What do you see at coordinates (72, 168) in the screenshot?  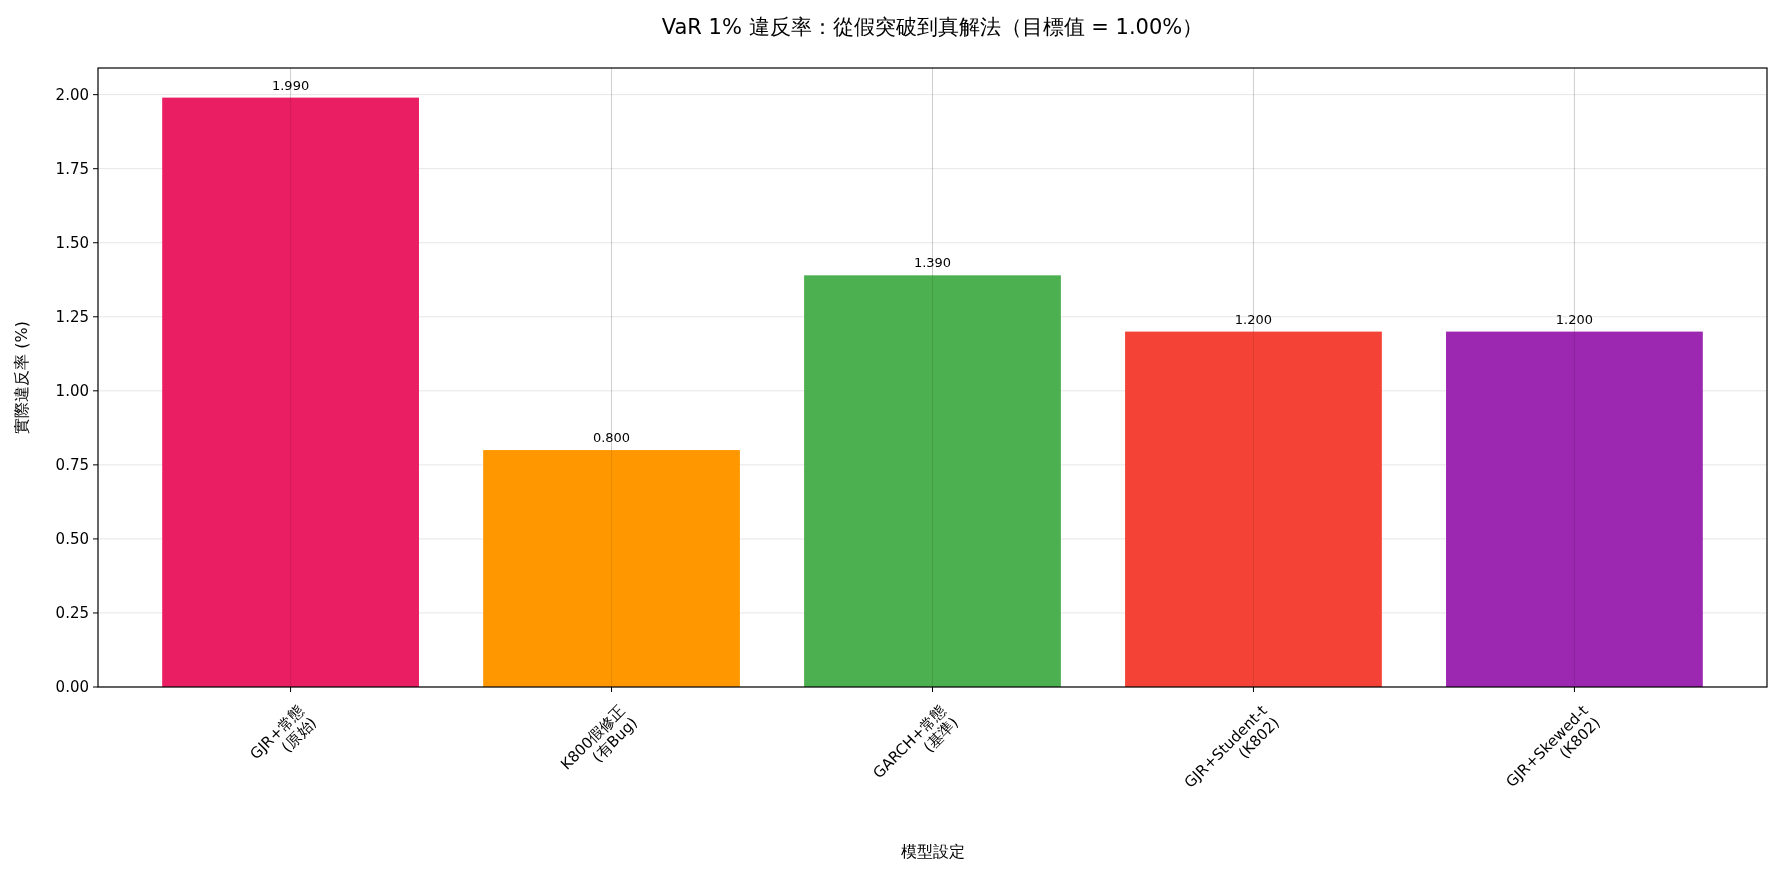 I see `y-tick-label: 1.75` at bounding box center [72, 168].